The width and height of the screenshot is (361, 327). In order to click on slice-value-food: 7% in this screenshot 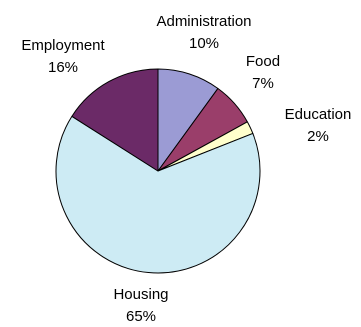, I will do `click(263, 83)`.